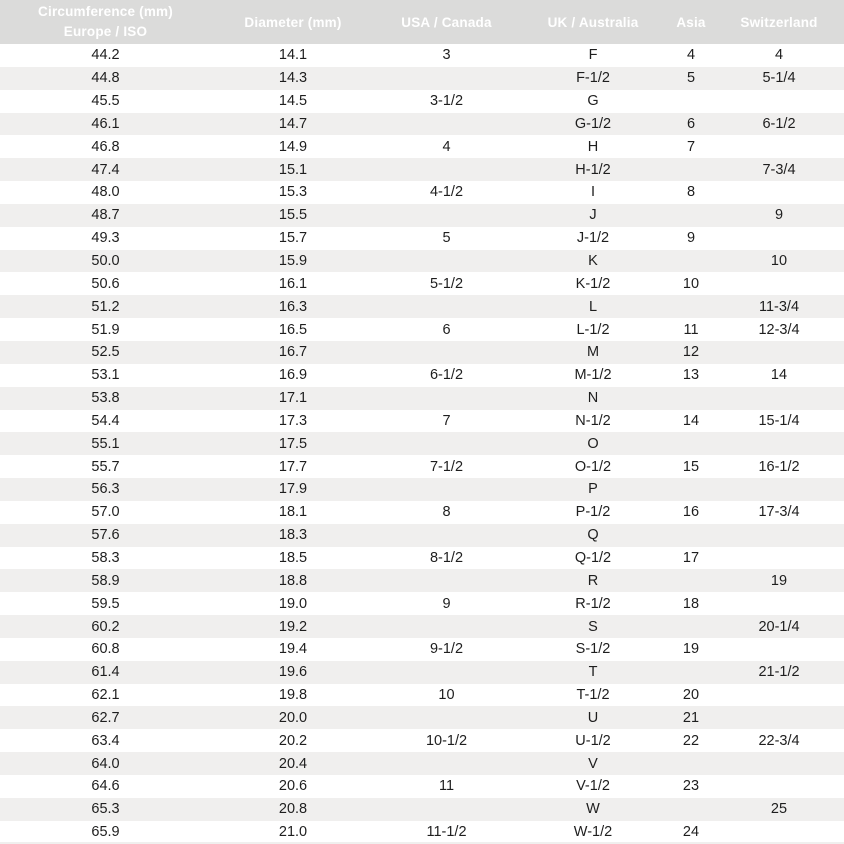  Describe the element at coordinates (691, 695) in the screenshot. I see `cell-asia: 20` at that location.